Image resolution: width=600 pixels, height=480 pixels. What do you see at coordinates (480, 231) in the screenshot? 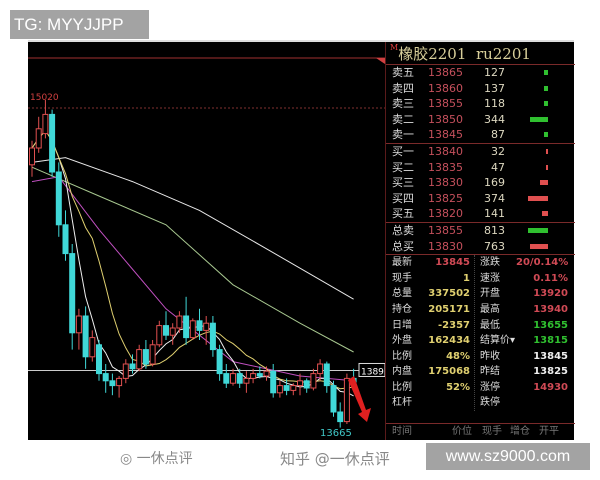
I see `order-row: 总卖 13855 813` at bounding box center [480, 231].